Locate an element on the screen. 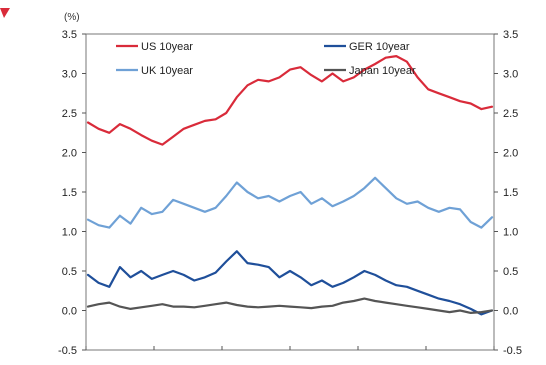 Image resolution: width=546 pixels, height=365 pixels. y-tick-left-label: 0.5 is located at coordinates (69, 272).